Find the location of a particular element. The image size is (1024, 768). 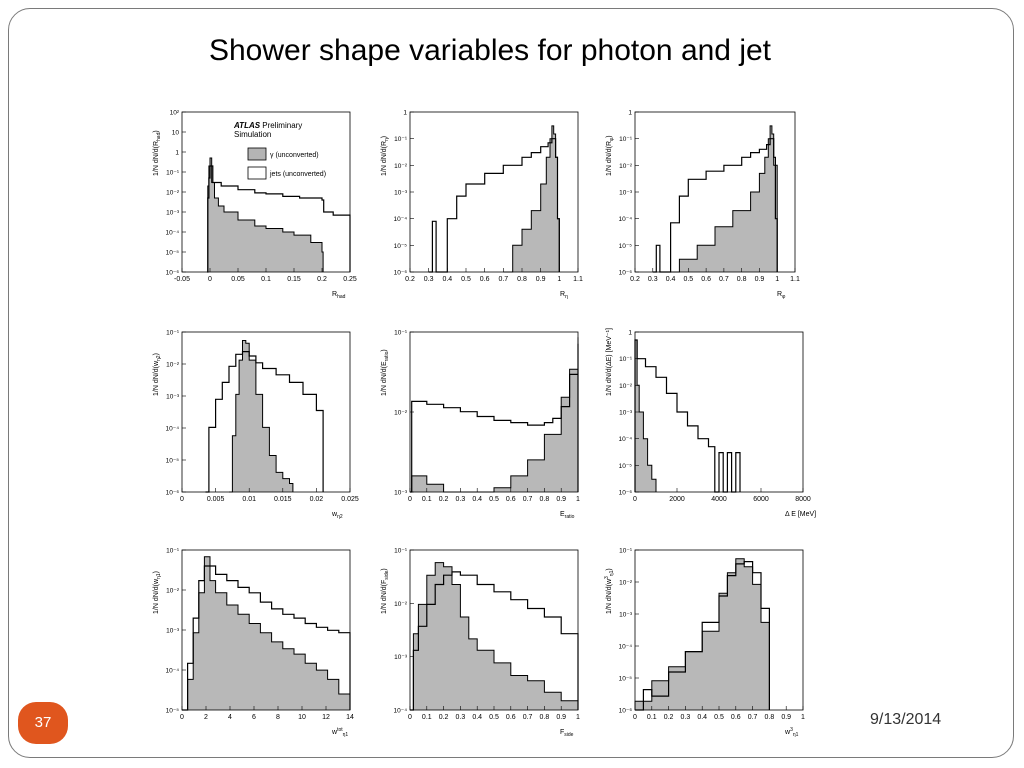

svg-text: 1/N dN/d(Rφ) is located at coordinates (610, 155).